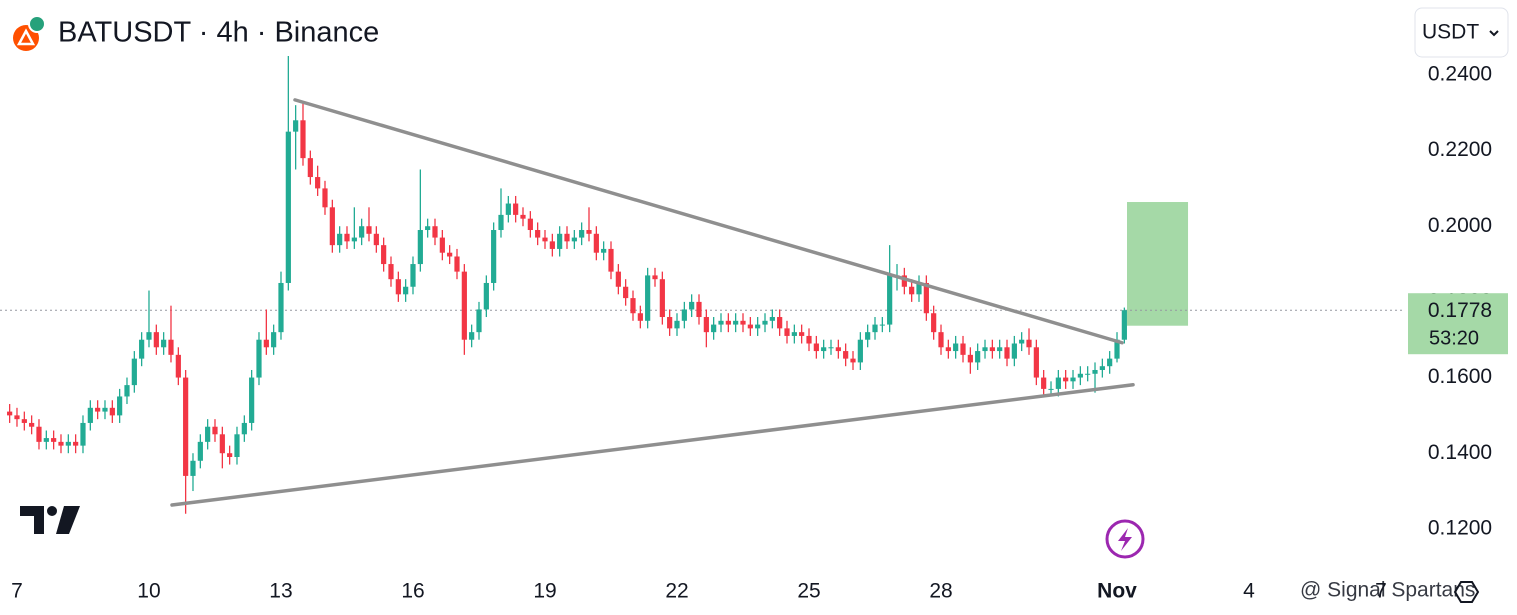 This screenshot has height=615, width=1517. What do you see at coordinates (1460, 73) in the screenshot?
I see `y-tick-label: 0.2400` at bounding box center [1460, 73].